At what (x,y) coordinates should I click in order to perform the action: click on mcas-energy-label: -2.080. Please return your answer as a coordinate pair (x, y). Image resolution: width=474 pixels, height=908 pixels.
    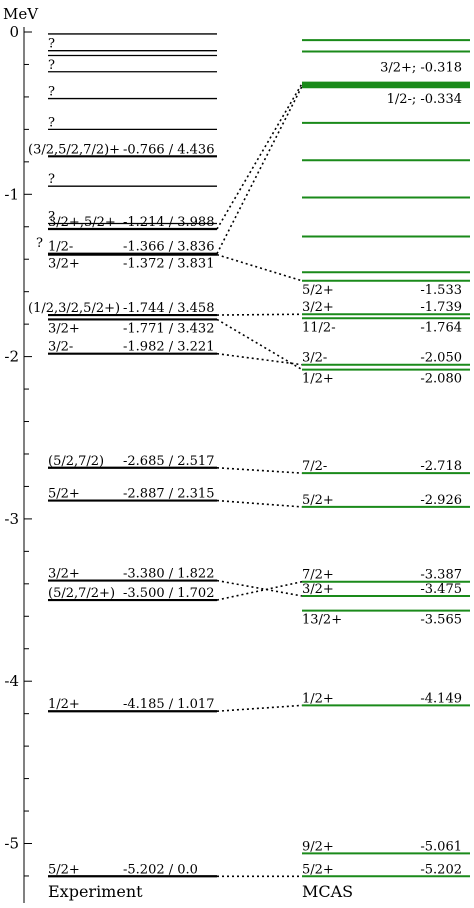
    Looking at the image, I should click on (441, 379).